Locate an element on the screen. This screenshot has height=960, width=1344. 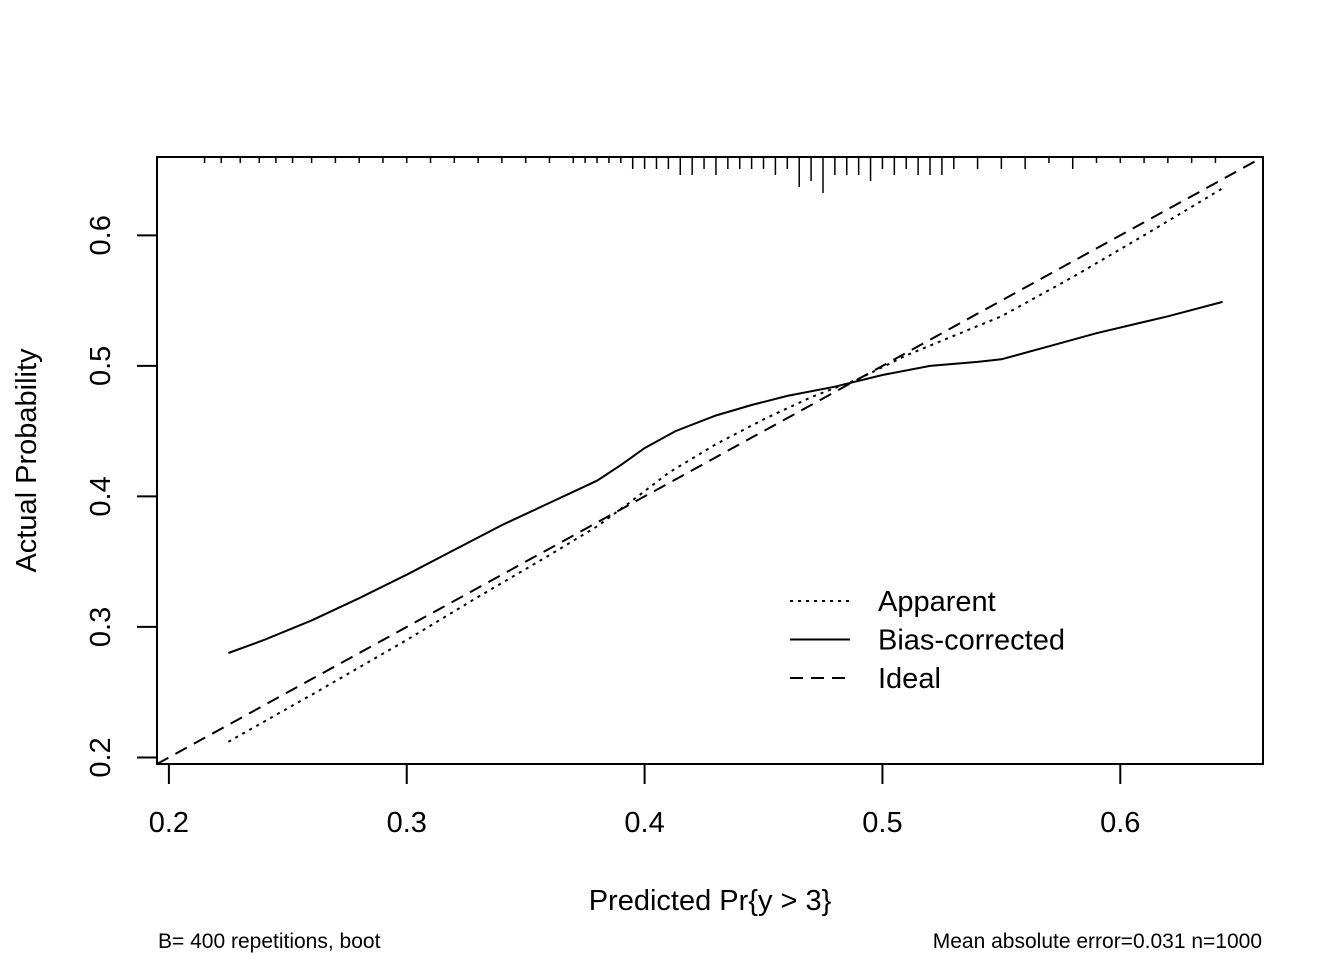
y-tick-label: 0.6 is located at coordinates (101, 235).